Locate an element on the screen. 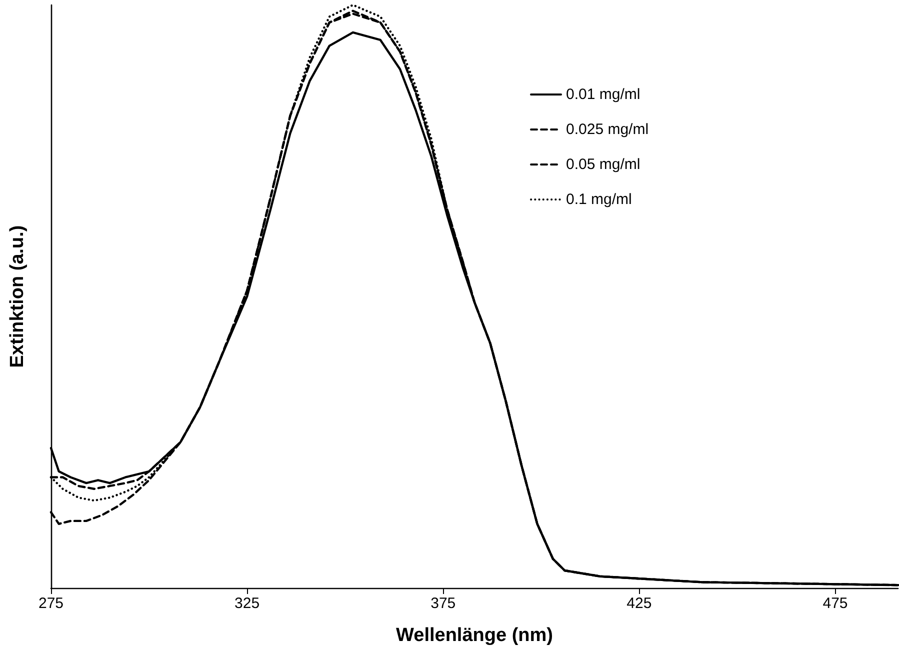 The height and width of the screenshot is (664, 899). x-axis-title: Wellenlänge (nm) is located at coordinates (474, 635).